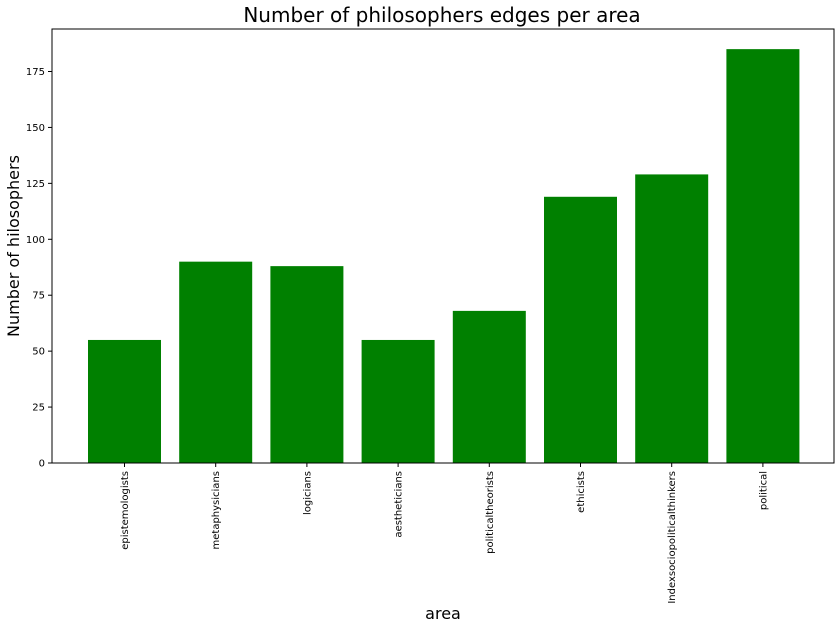 This screenshot has width=840, height=629. I want to click on y-tick-label: 175, so click(35, 72).